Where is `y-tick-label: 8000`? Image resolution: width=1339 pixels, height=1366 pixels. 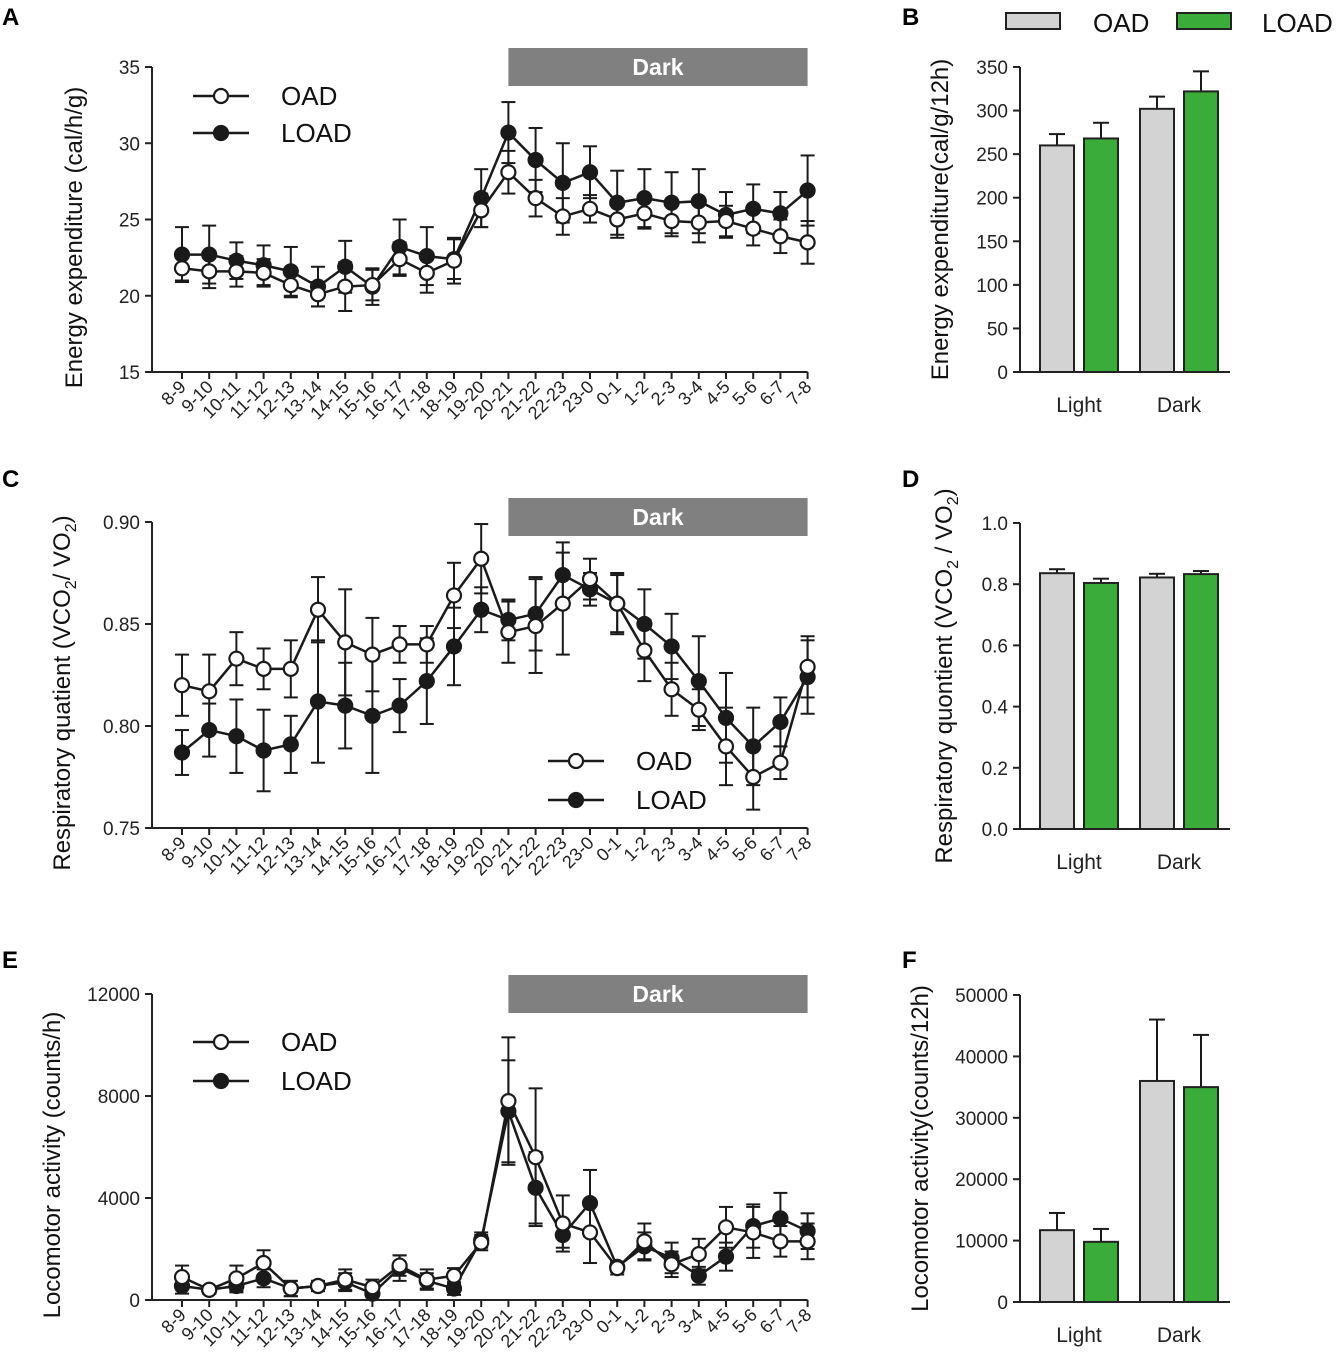
y-tick-label: 8000 is located at coordinates (119, 1097).